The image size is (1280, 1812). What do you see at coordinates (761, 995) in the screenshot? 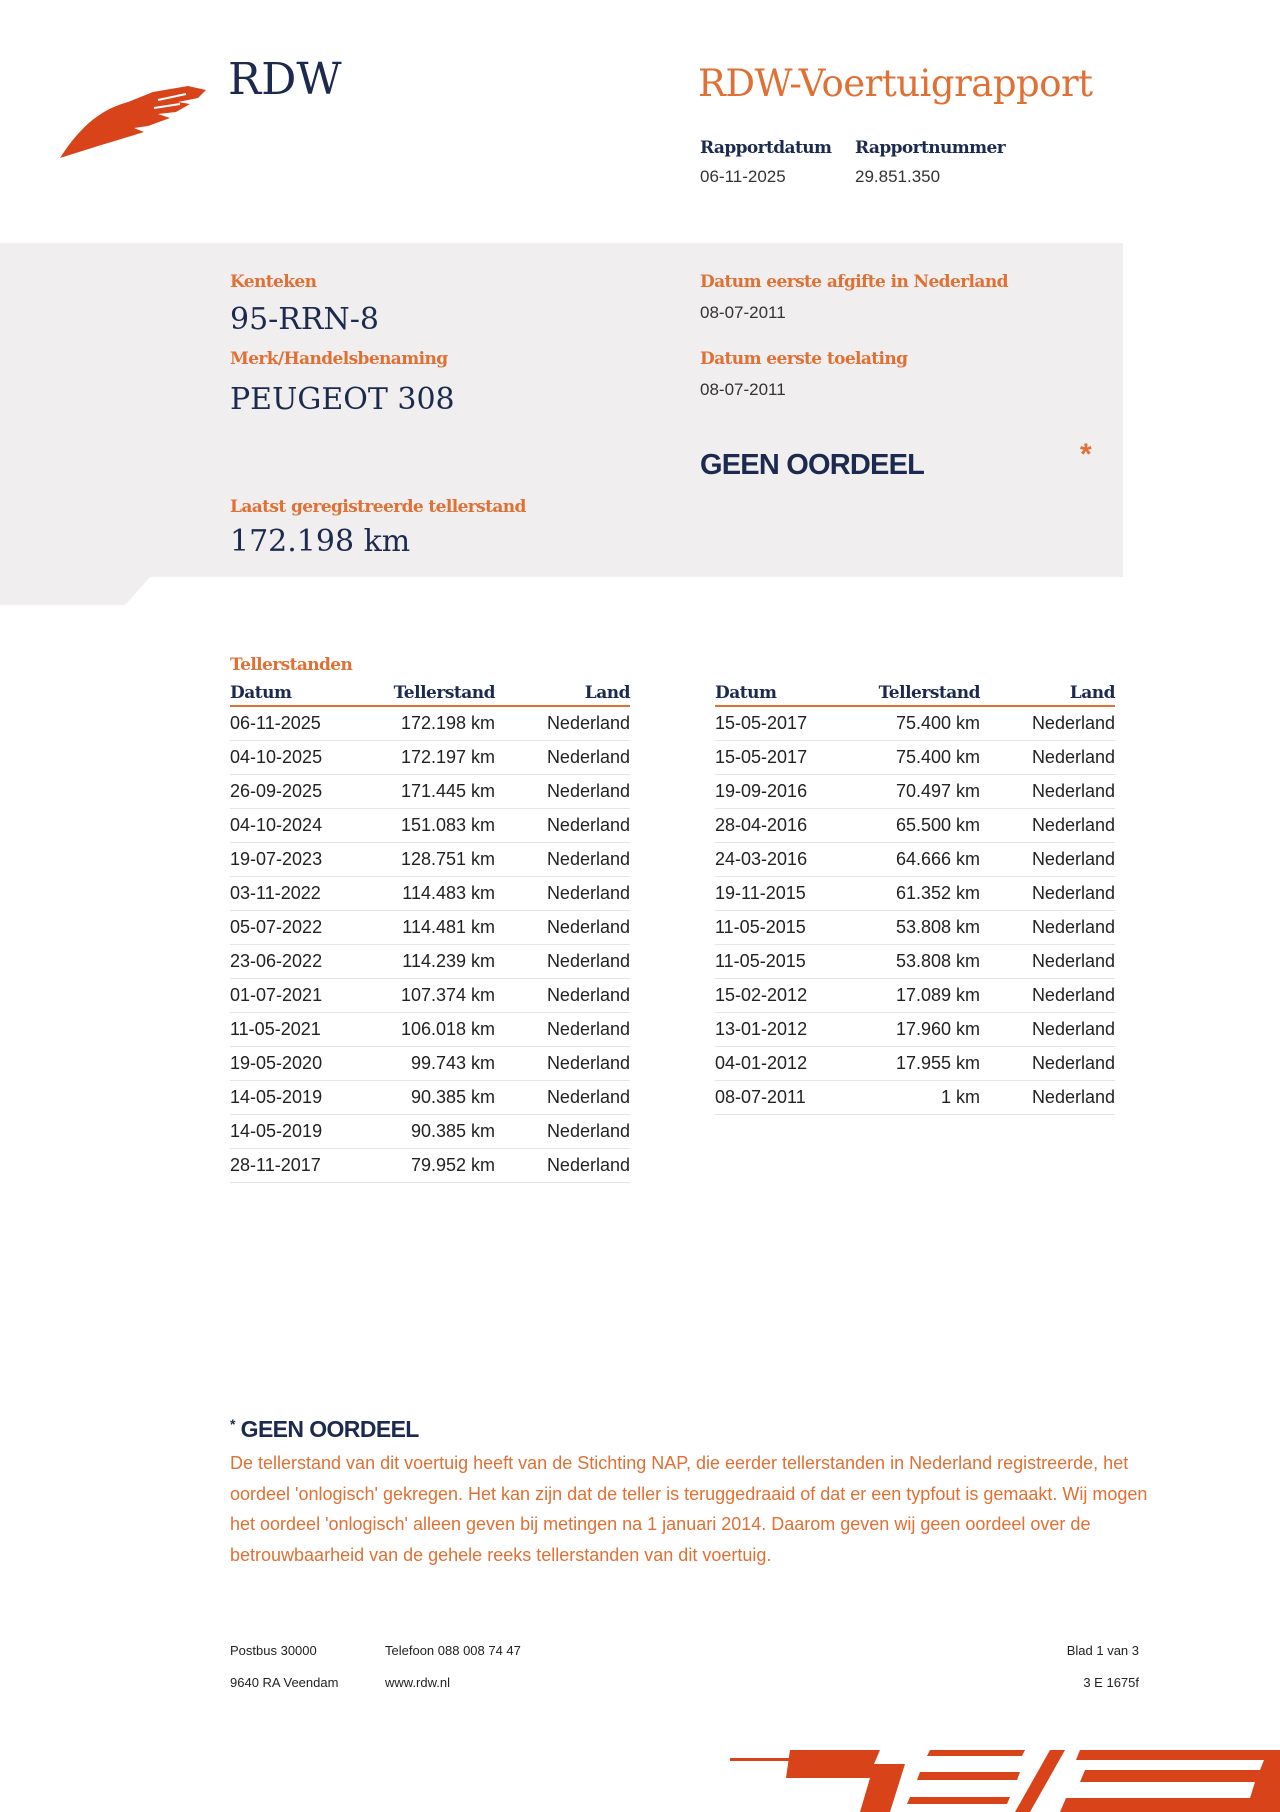
I see `date-cell: 15-02-2012` at bounding box center [761, 995].